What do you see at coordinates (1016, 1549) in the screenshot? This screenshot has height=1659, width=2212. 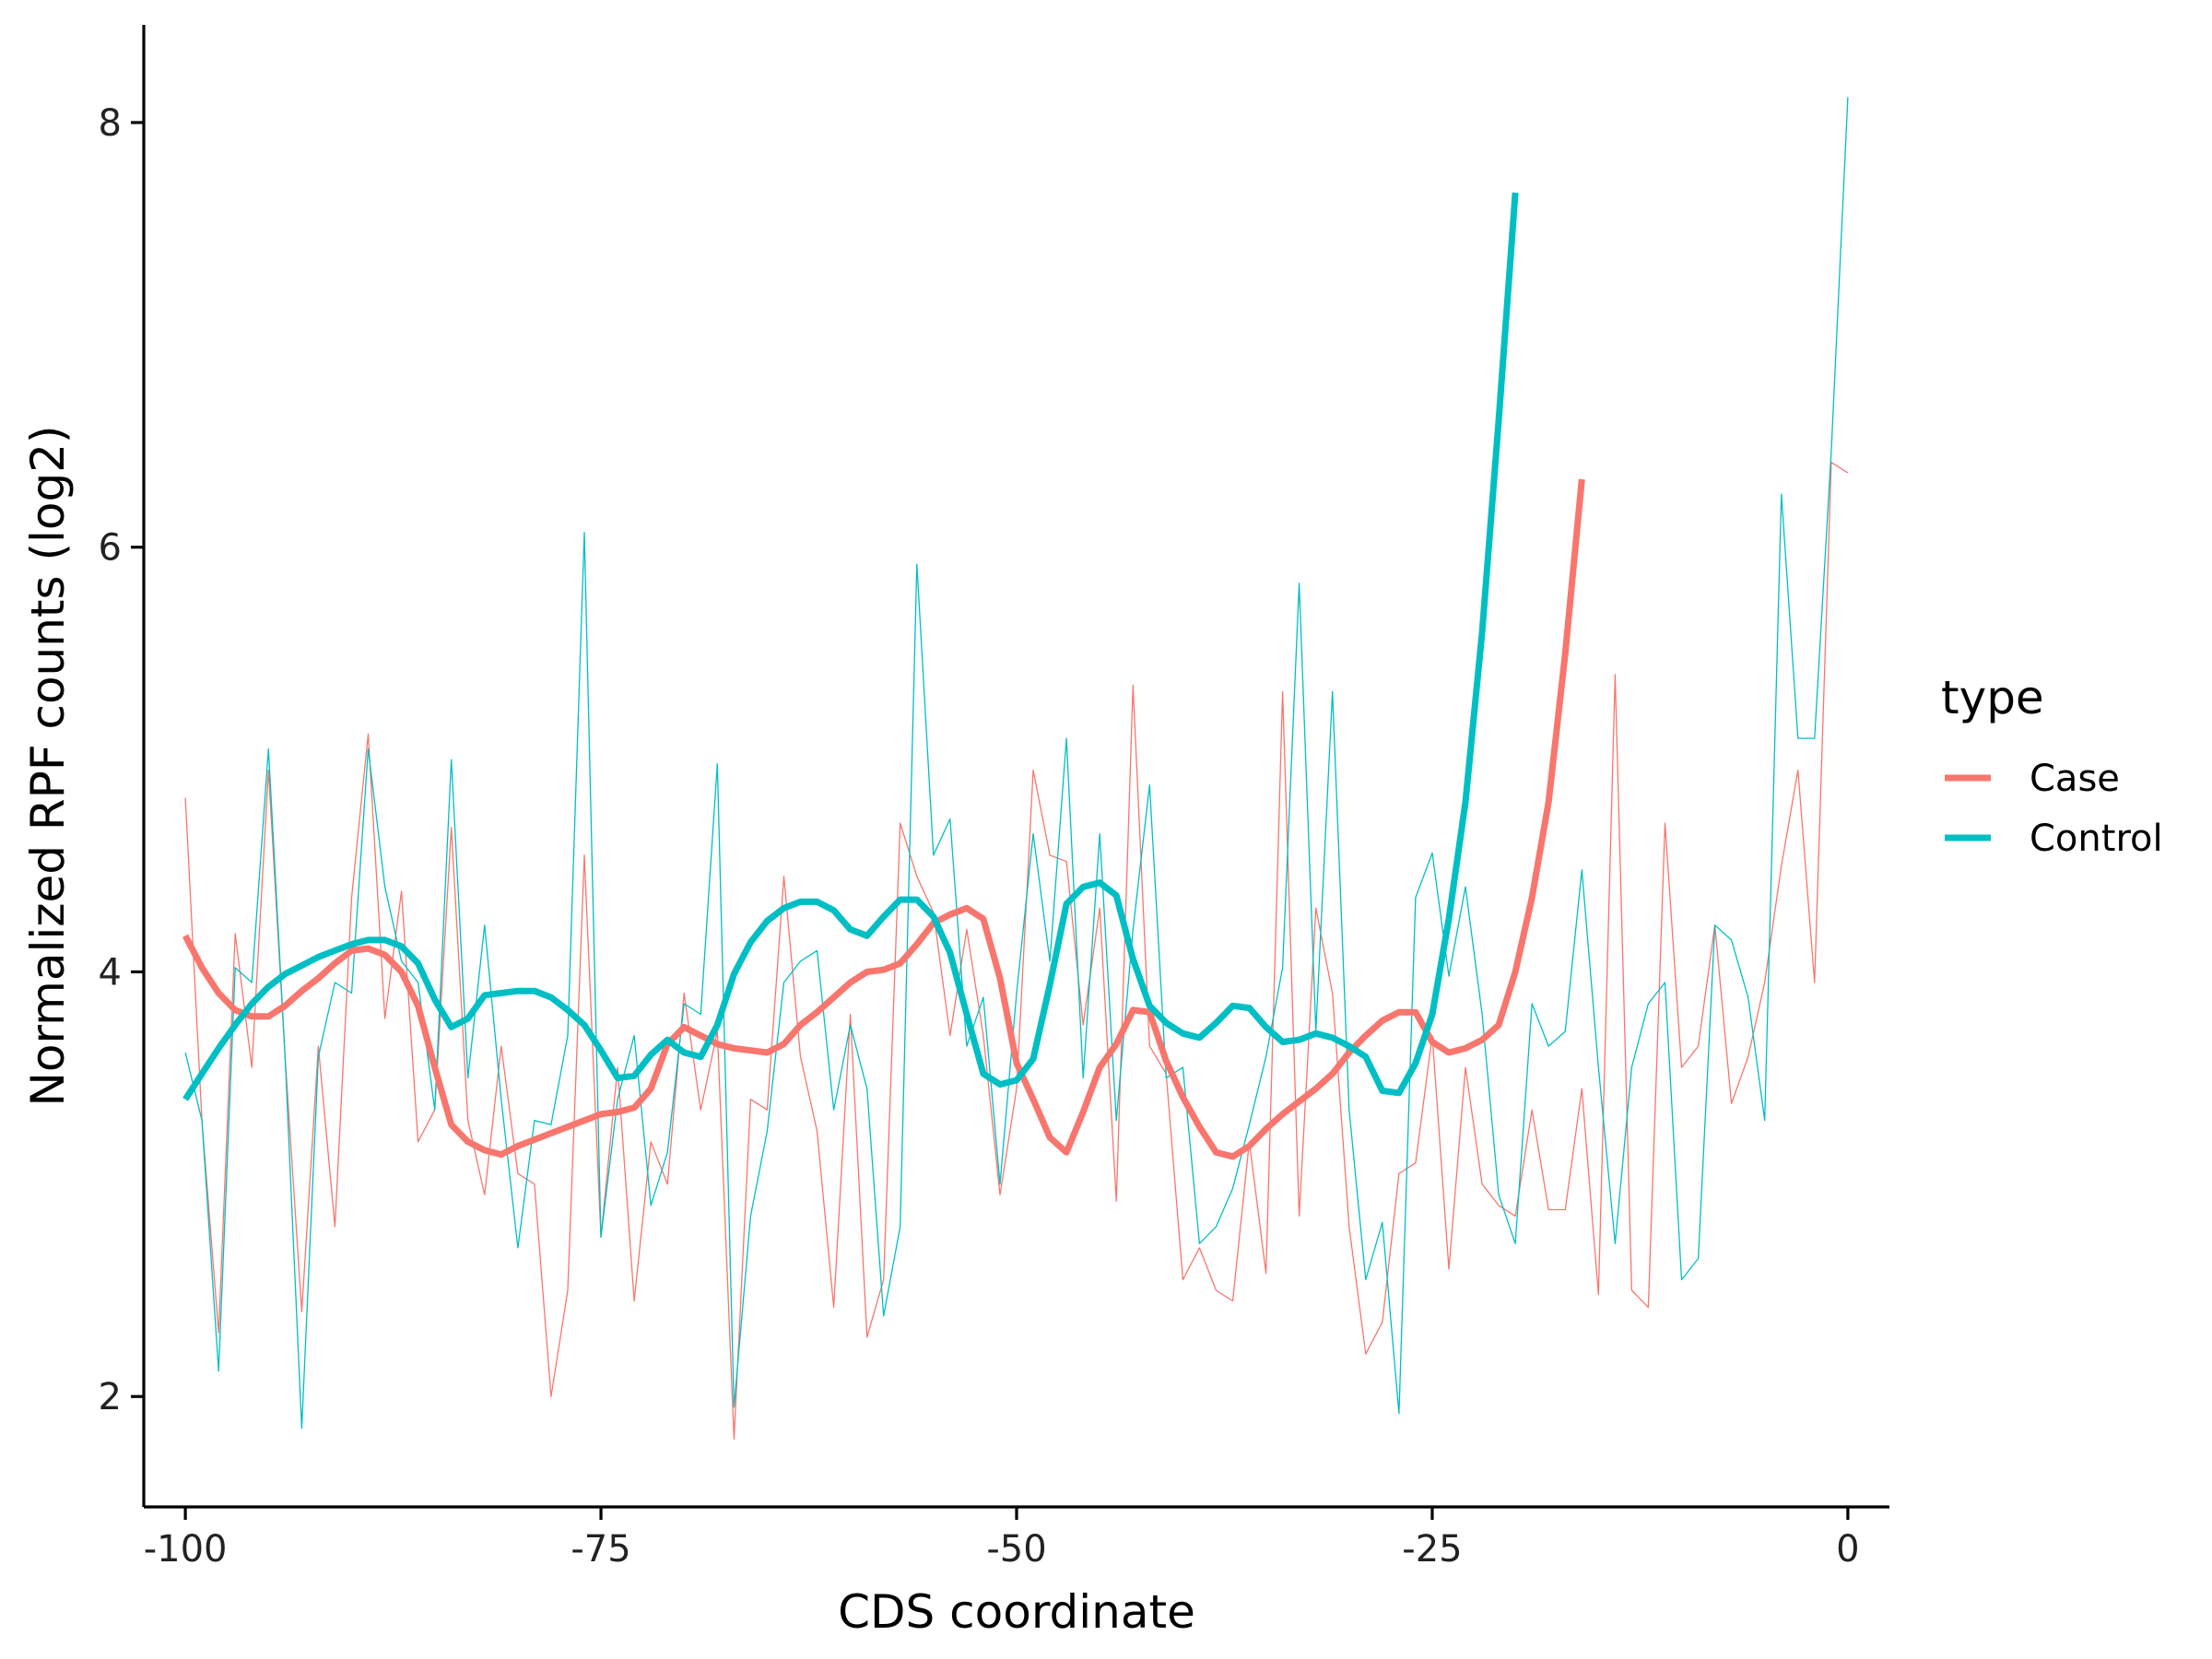 I see `x-tick-label: -50` at bounding box center [1016, 1549].